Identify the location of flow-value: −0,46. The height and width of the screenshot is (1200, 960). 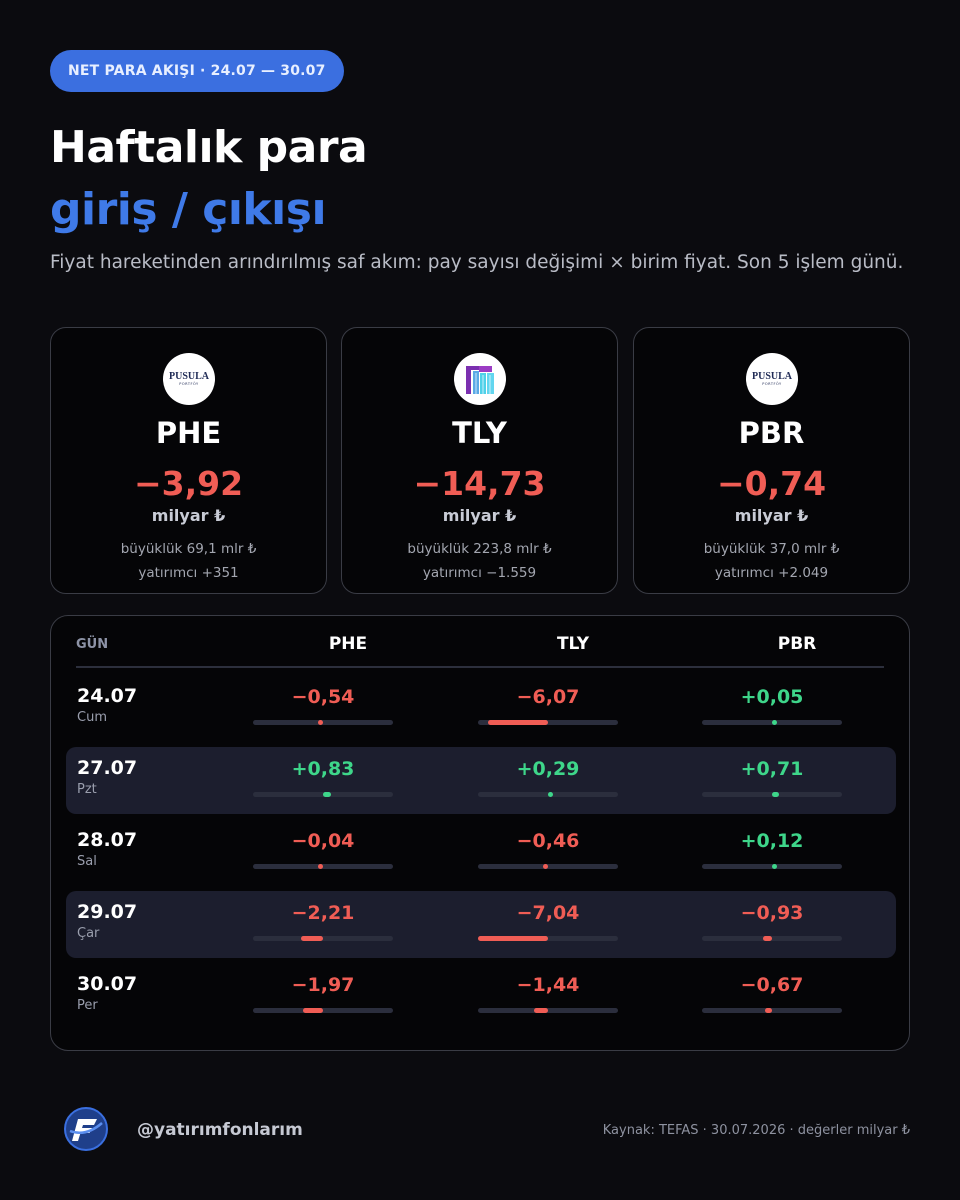
(548, 841).